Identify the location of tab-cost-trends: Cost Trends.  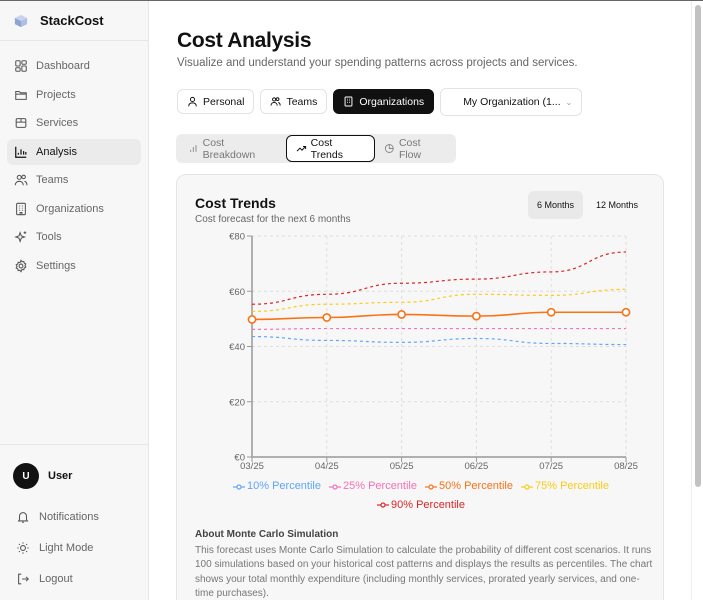
(331, 148).